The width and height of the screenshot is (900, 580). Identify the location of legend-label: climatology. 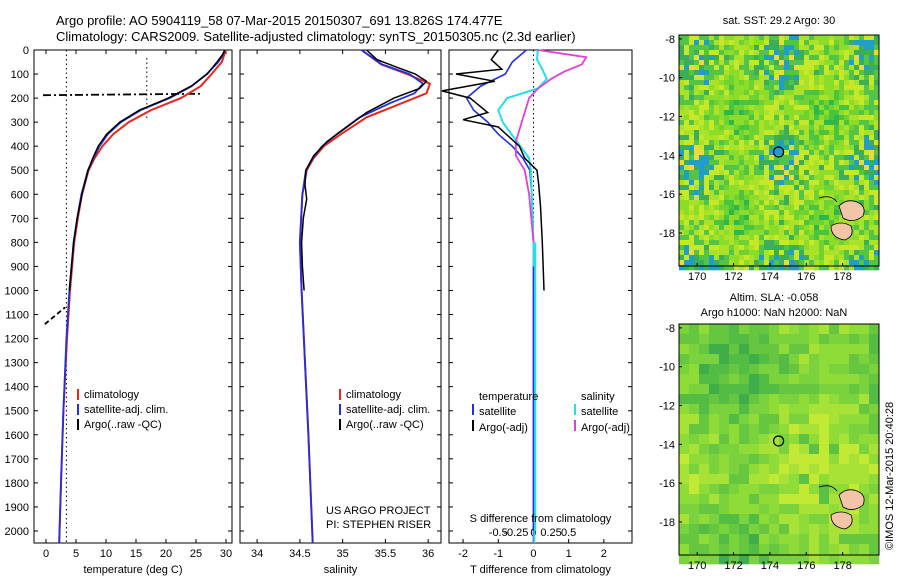
(112, 395).